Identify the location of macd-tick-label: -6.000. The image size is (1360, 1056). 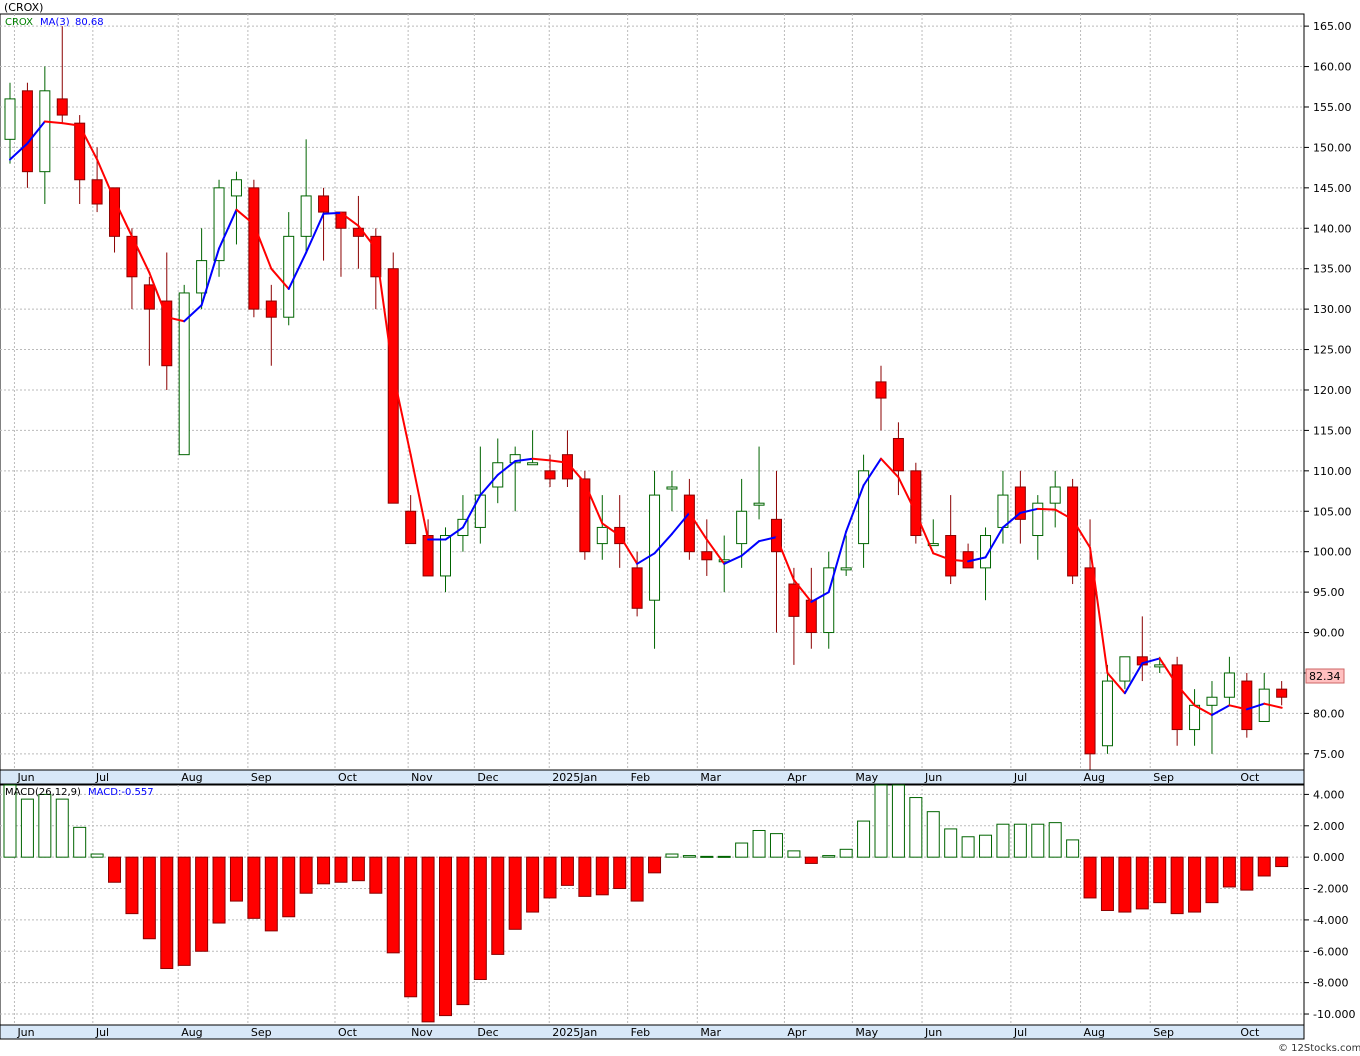
(1330, 951).